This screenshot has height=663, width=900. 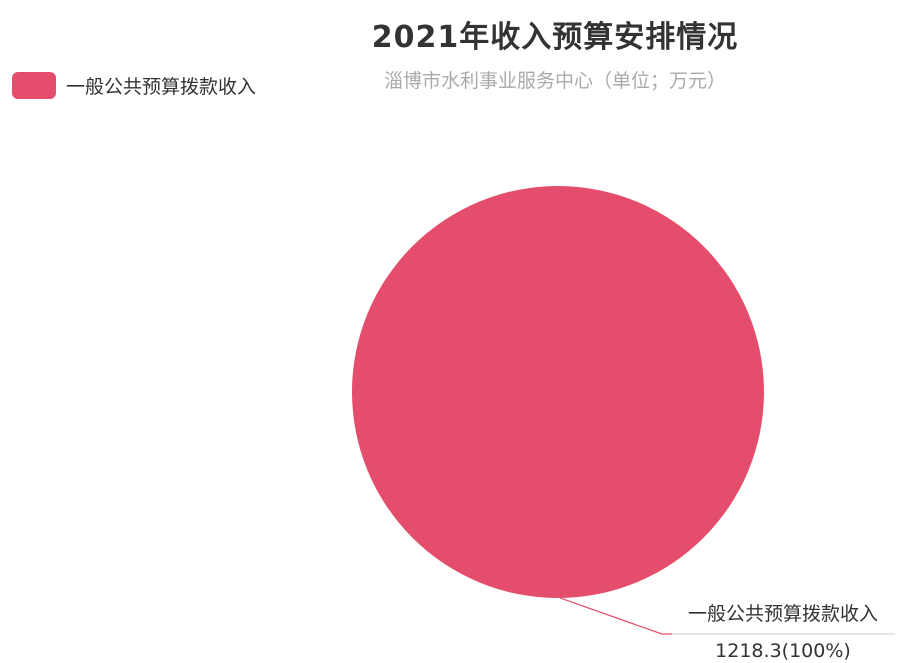 I want to click on legend-swatch, so click(x=34, y=85).